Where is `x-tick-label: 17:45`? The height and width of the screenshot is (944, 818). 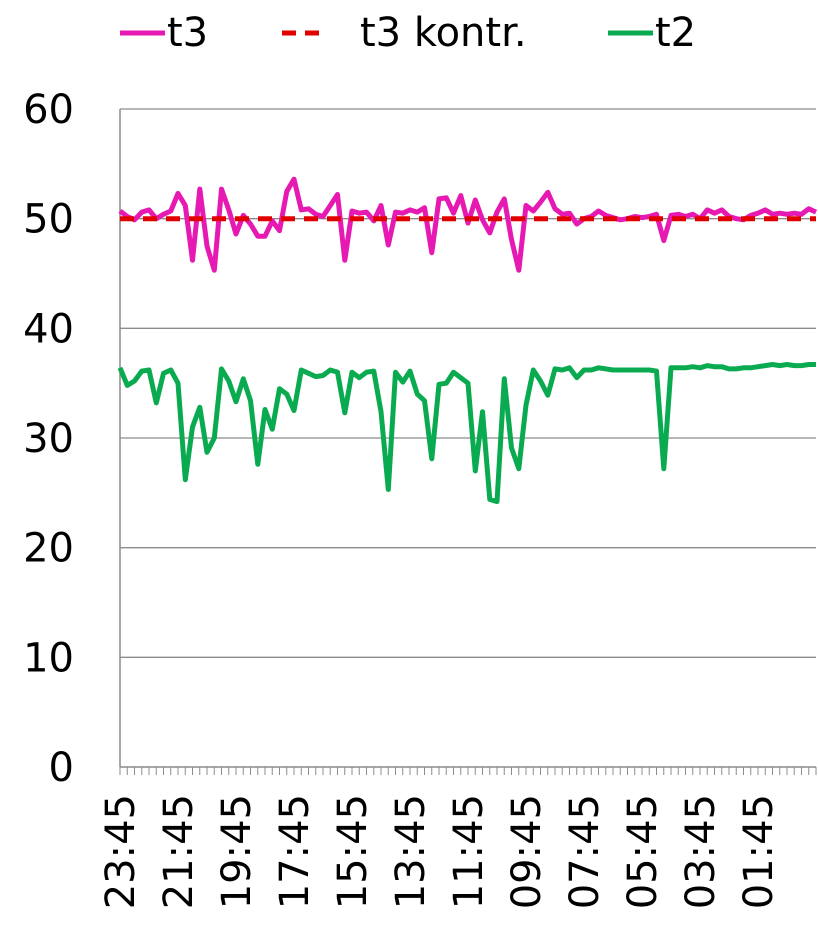 x-tick-label: 17:45 is located at coordinates (295, 851).